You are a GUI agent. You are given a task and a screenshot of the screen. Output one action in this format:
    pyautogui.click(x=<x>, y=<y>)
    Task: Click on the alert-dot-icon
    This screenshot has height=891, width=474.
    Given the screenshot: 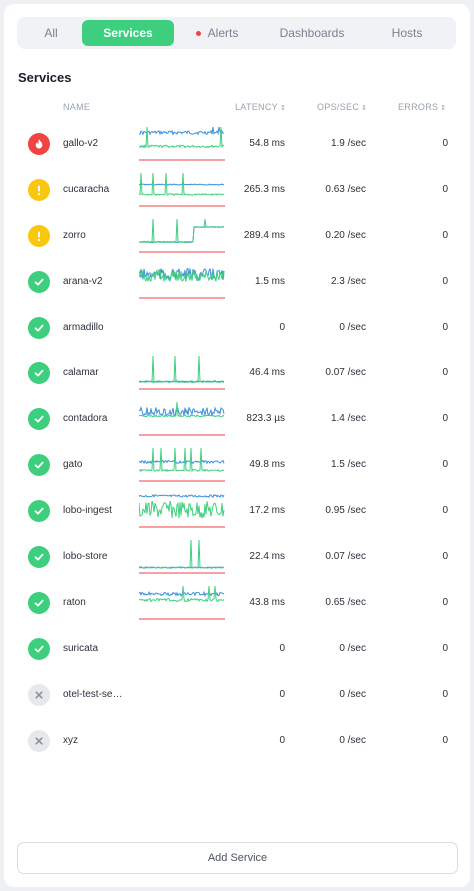 What is the action you would take?
    pyautogui.click(x=198, y=33)
    